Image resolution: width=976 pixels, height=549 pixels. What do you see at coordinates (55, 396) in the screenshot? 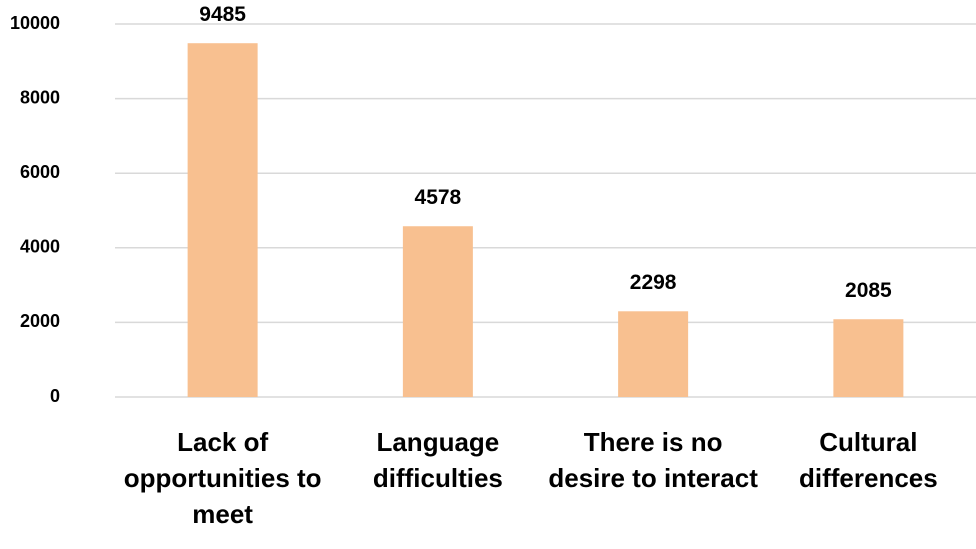
I see `y-tick-label: 0` at bounding box center [55, 396].